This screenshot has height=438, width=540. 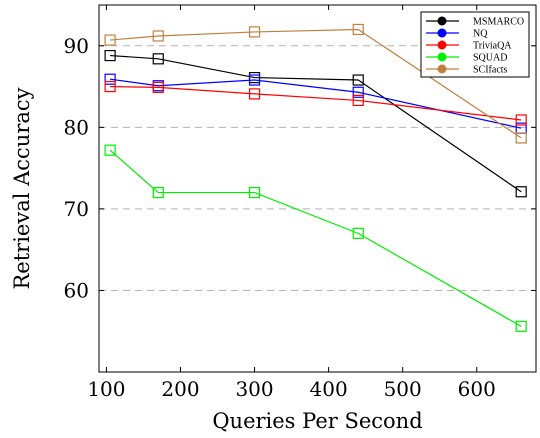 What do you see at coordinates (76, 127) in the screenshot?
I see `y-tick-label: 80` at bounding box center [76, 127].